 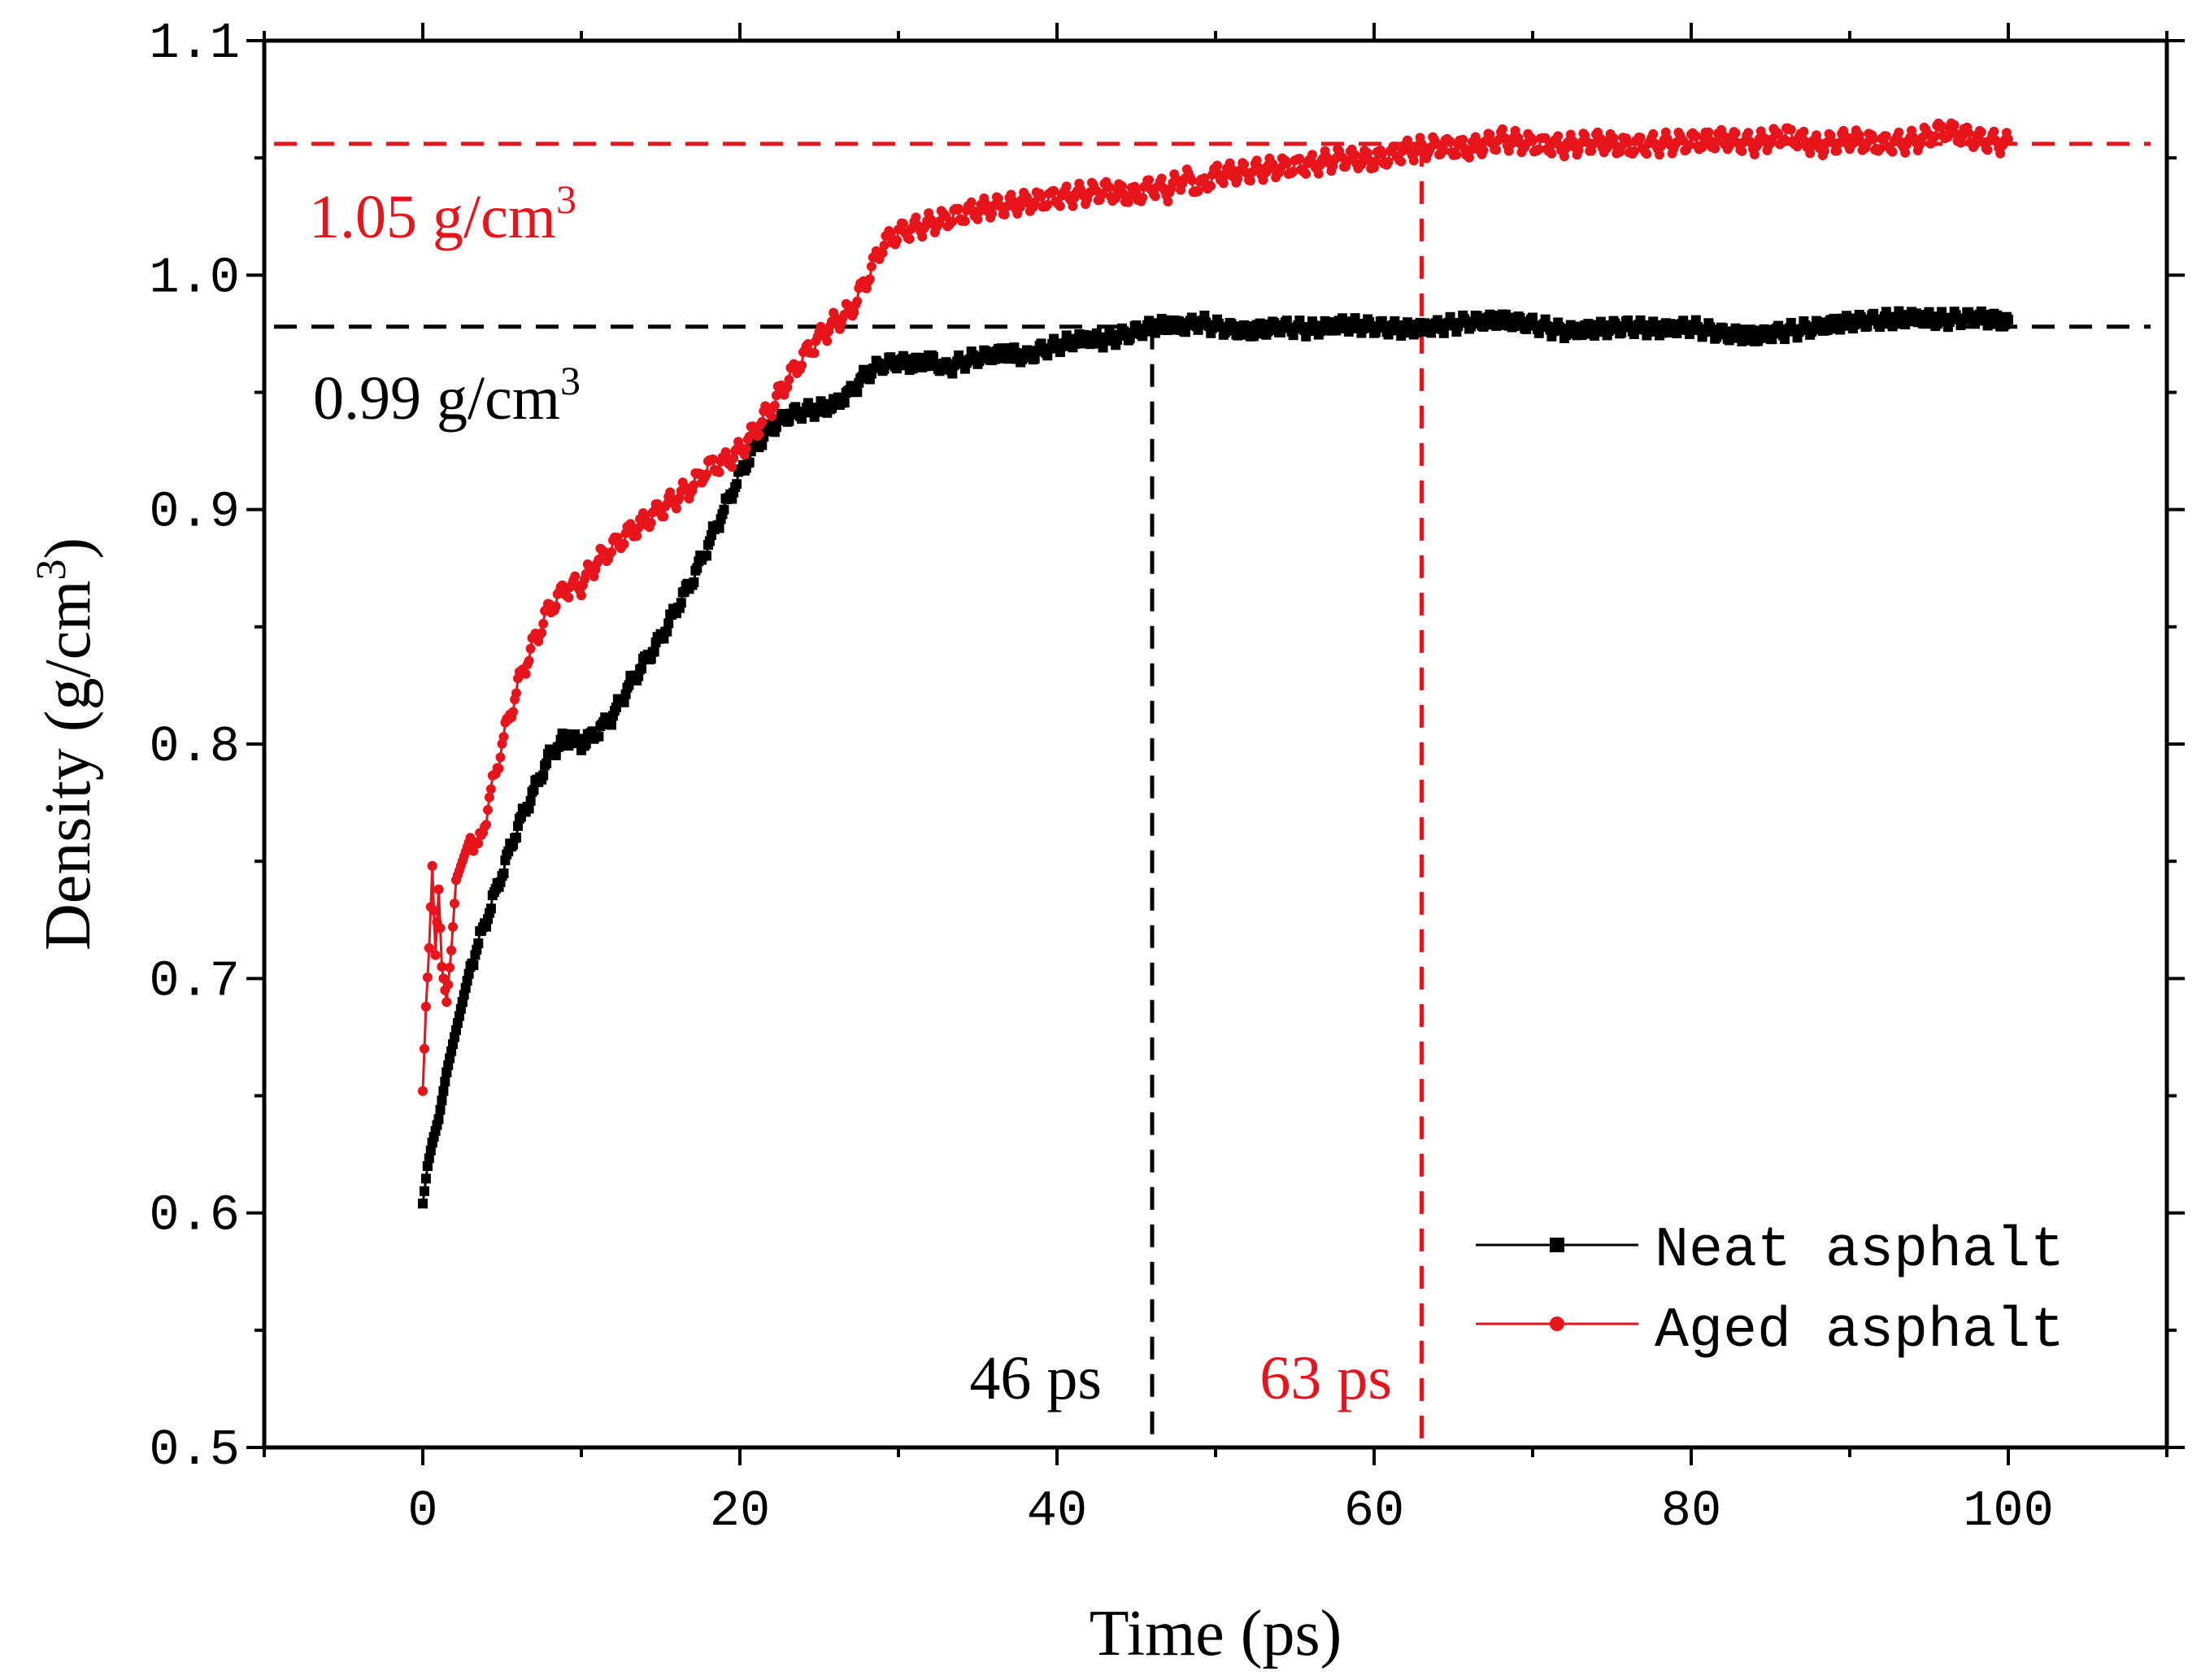 I want to click on y-tick-label: 0.6, so click(x=194, y=1216).